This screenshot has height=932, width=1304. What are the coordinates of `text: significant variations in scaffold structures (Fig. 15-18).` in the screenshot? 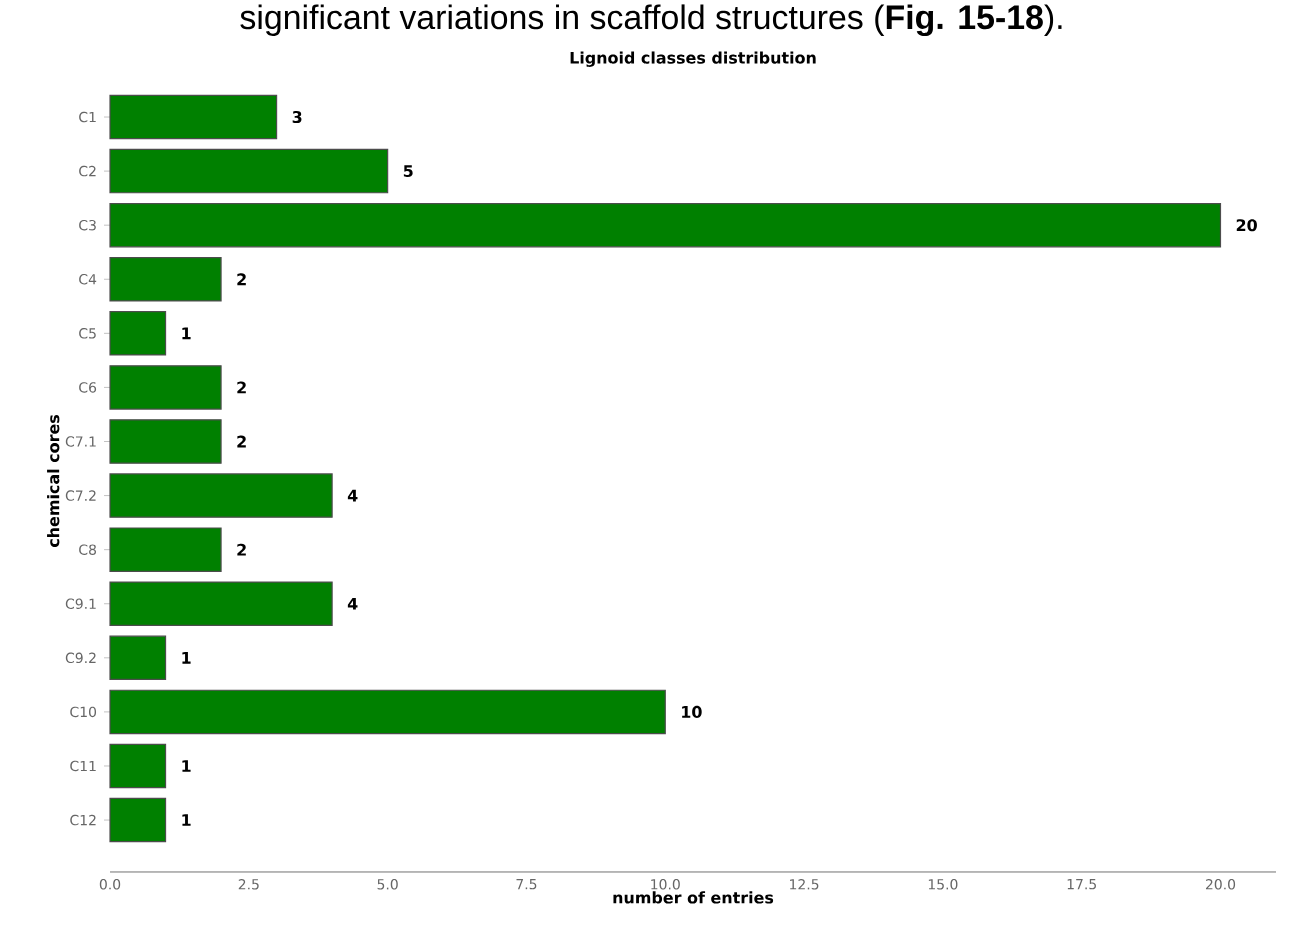 It's located at (651, 20).